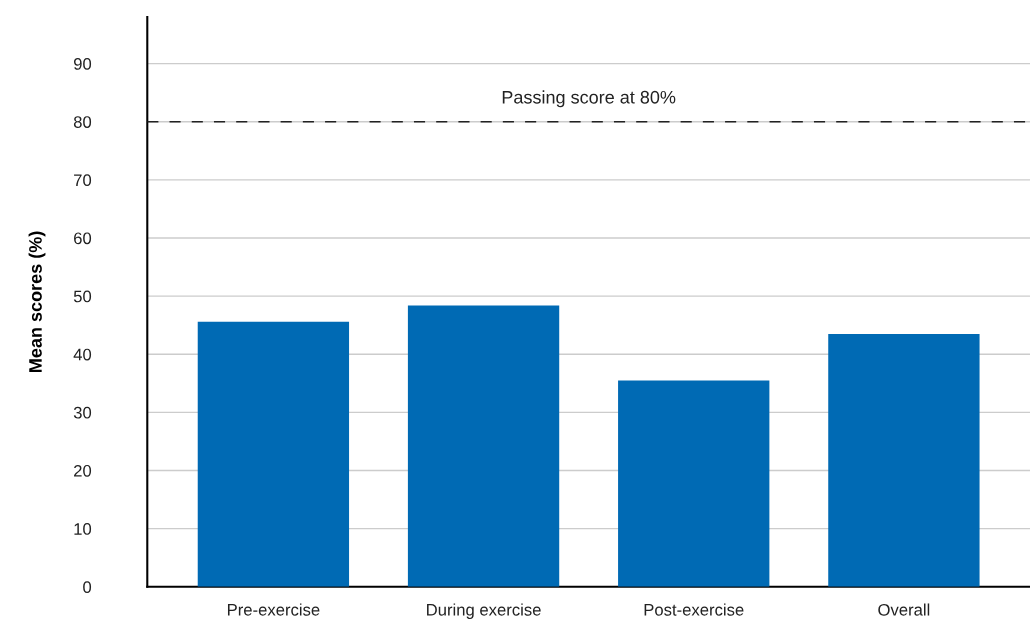 The image size is (1030, 633). I want to click on x-tick-label: During exercise, so click(484, 611).